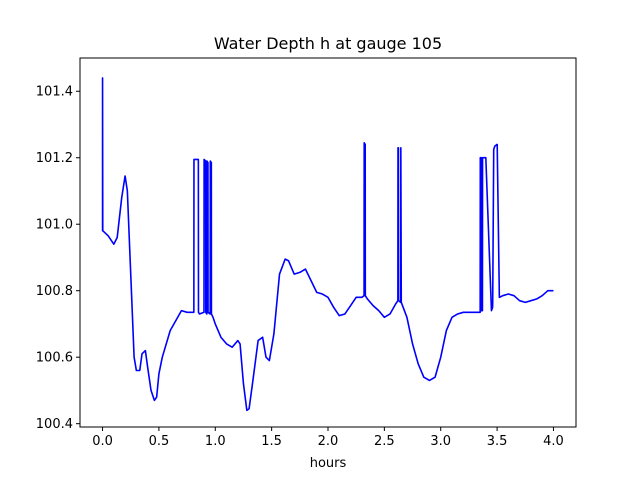 The width and height of the screenshot is (640, 480). Describe the element at coordinates (54, 158) in the screenshot. I see `y-tick-label: 101.2` at that location.